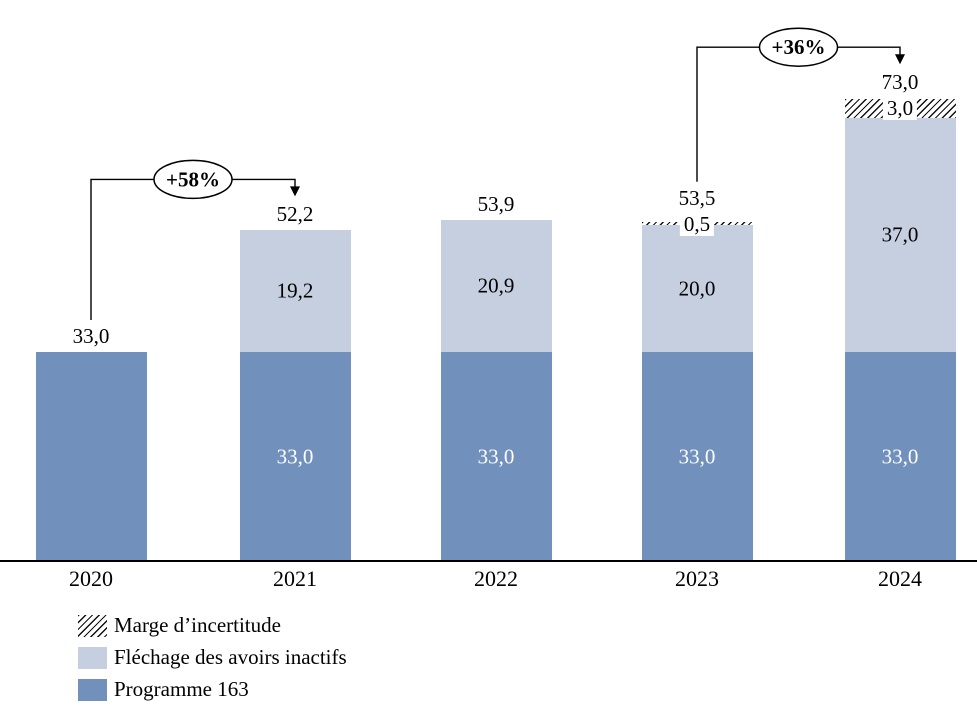  Describe the element at coordinates (197, 625) in the screenshot. I see `legend-label-marge: Marge d’incertitude` at that location.